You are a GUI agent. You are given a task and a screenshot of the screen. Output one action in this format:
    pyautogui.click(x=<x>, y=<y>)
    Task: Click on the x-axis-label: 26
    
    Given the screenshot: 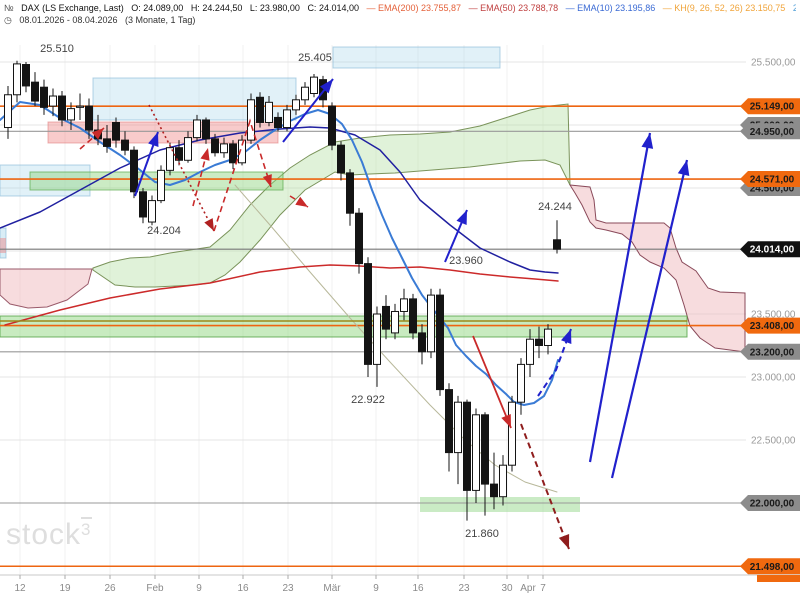 What is the action you would take?
    pyautogui.click(x=110, y=588)
    